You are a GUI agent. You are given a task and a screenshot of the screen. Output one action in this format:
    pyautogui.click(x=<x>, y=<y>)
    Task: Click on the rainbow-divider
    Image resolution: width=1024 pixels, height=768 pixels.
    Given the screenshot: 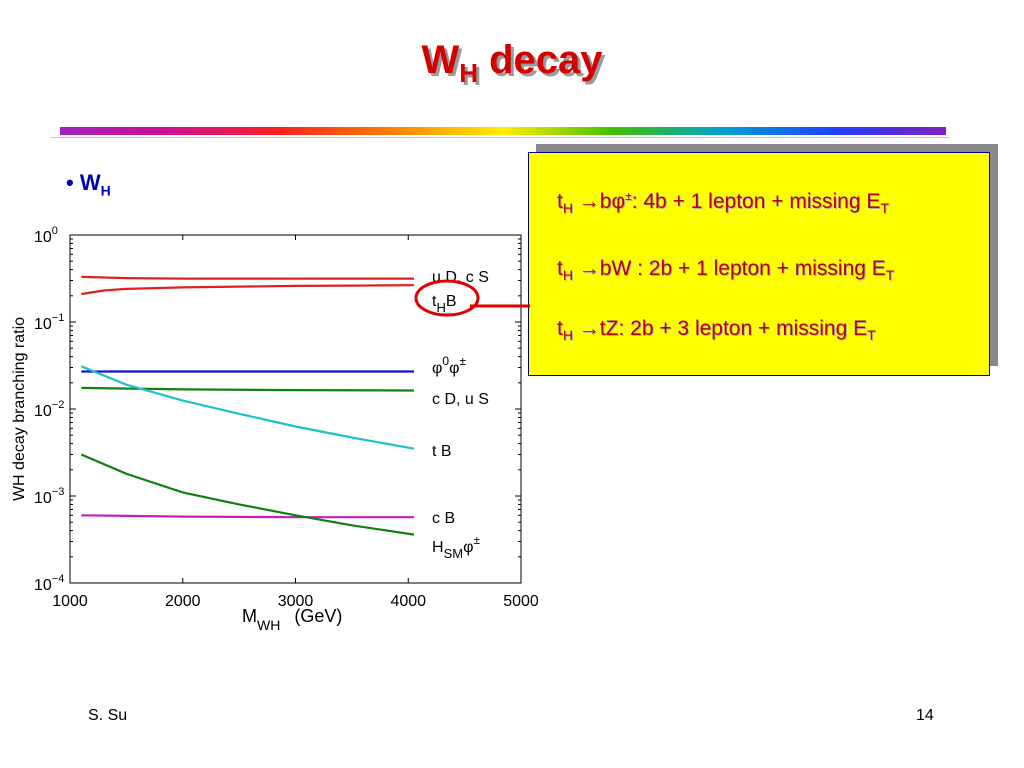 What is the action you would take?
    pyautogui.click(x=503, y=131)
    